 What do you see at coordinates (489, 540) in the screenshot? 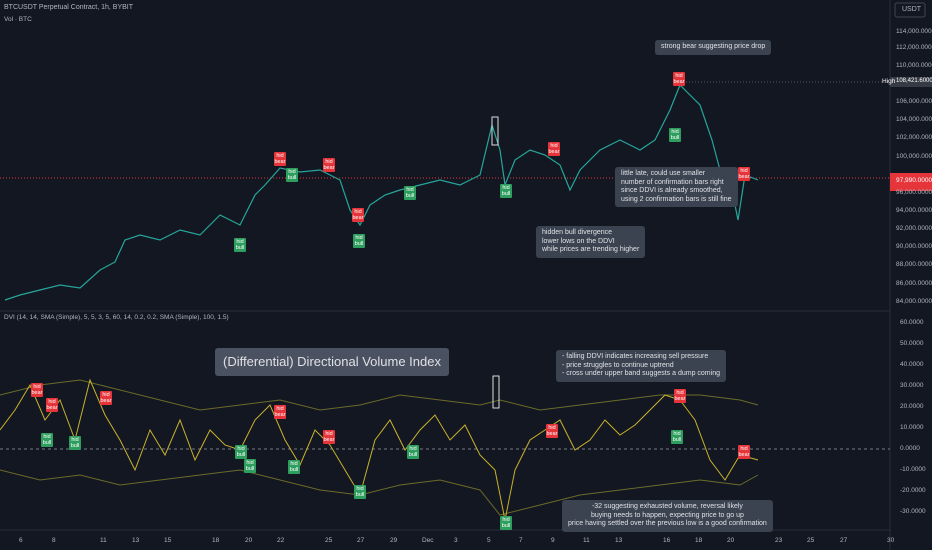
I see `time-tick-label: 5` at bounding box center [489, 540].